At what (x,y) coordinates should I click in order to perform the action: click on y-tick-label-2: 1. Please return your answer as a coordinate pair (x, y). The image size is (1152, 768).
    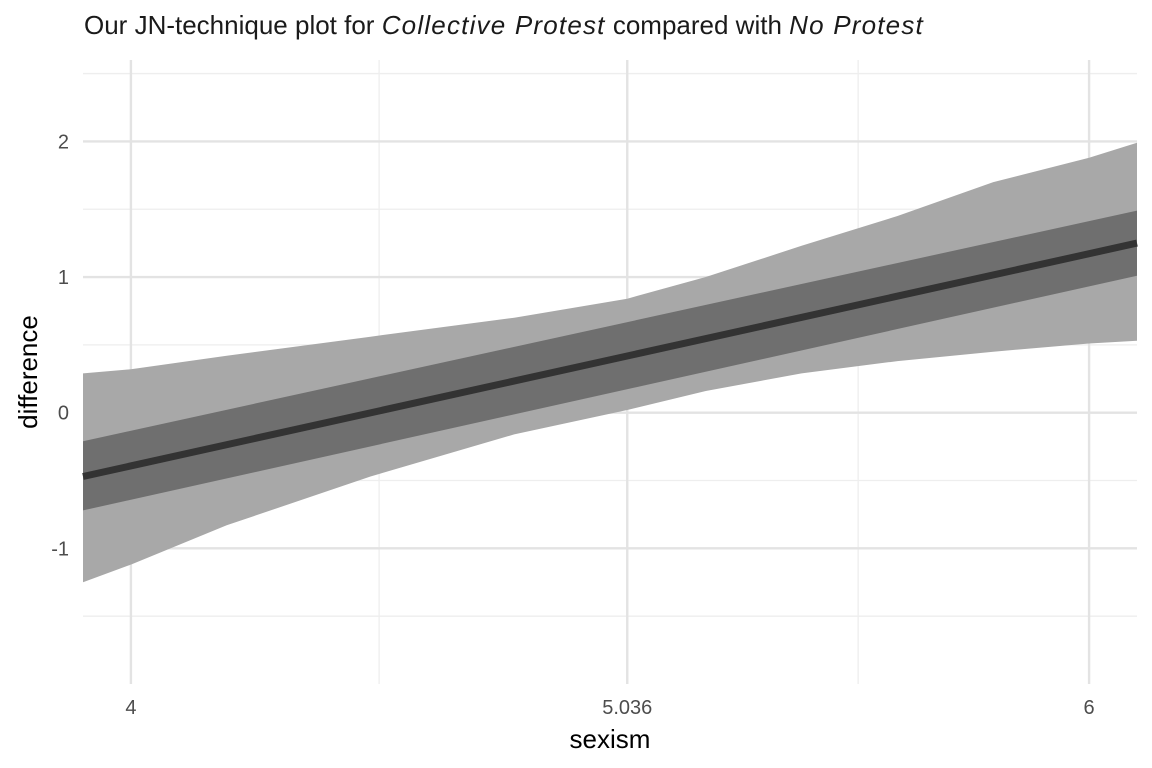
    Looking at the image, I should click on (63, 278).